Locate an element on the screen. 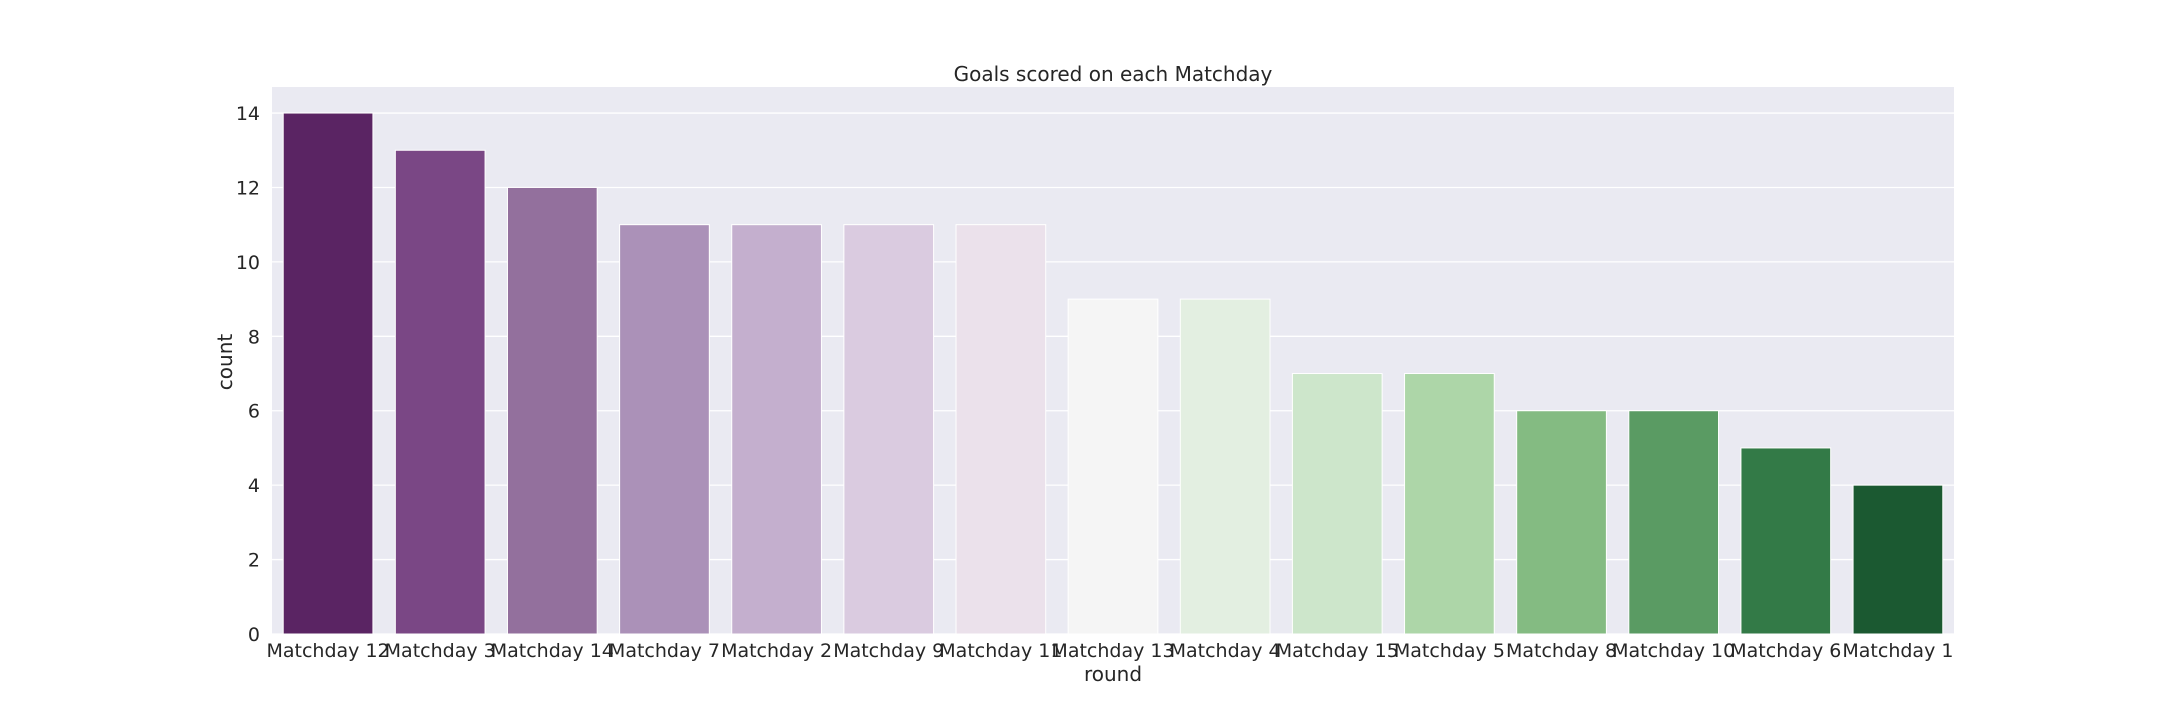 This screenshot has height=725, width=2160. x-tick-label: Matchday 9 is located at coordinates (888, 651).